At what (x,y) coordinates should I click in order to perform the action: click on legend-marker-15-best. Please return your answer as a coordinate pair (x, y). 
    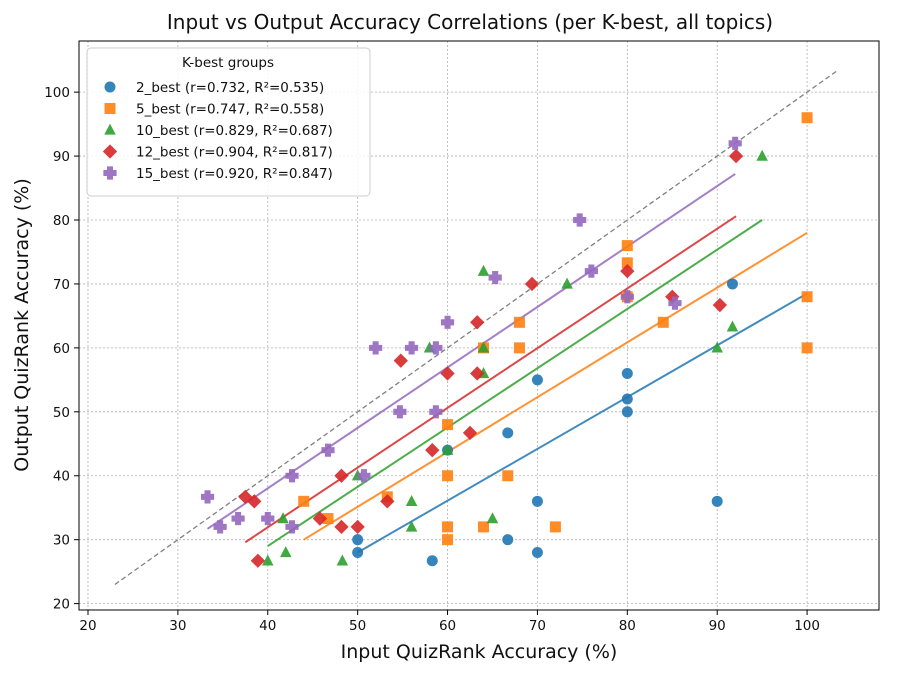
    Looking at the image, I should click on (110, 173).